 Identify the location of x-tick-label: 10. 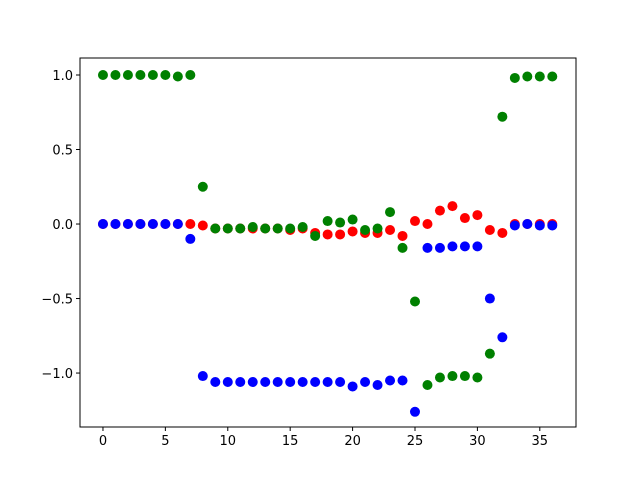
(228, 441).